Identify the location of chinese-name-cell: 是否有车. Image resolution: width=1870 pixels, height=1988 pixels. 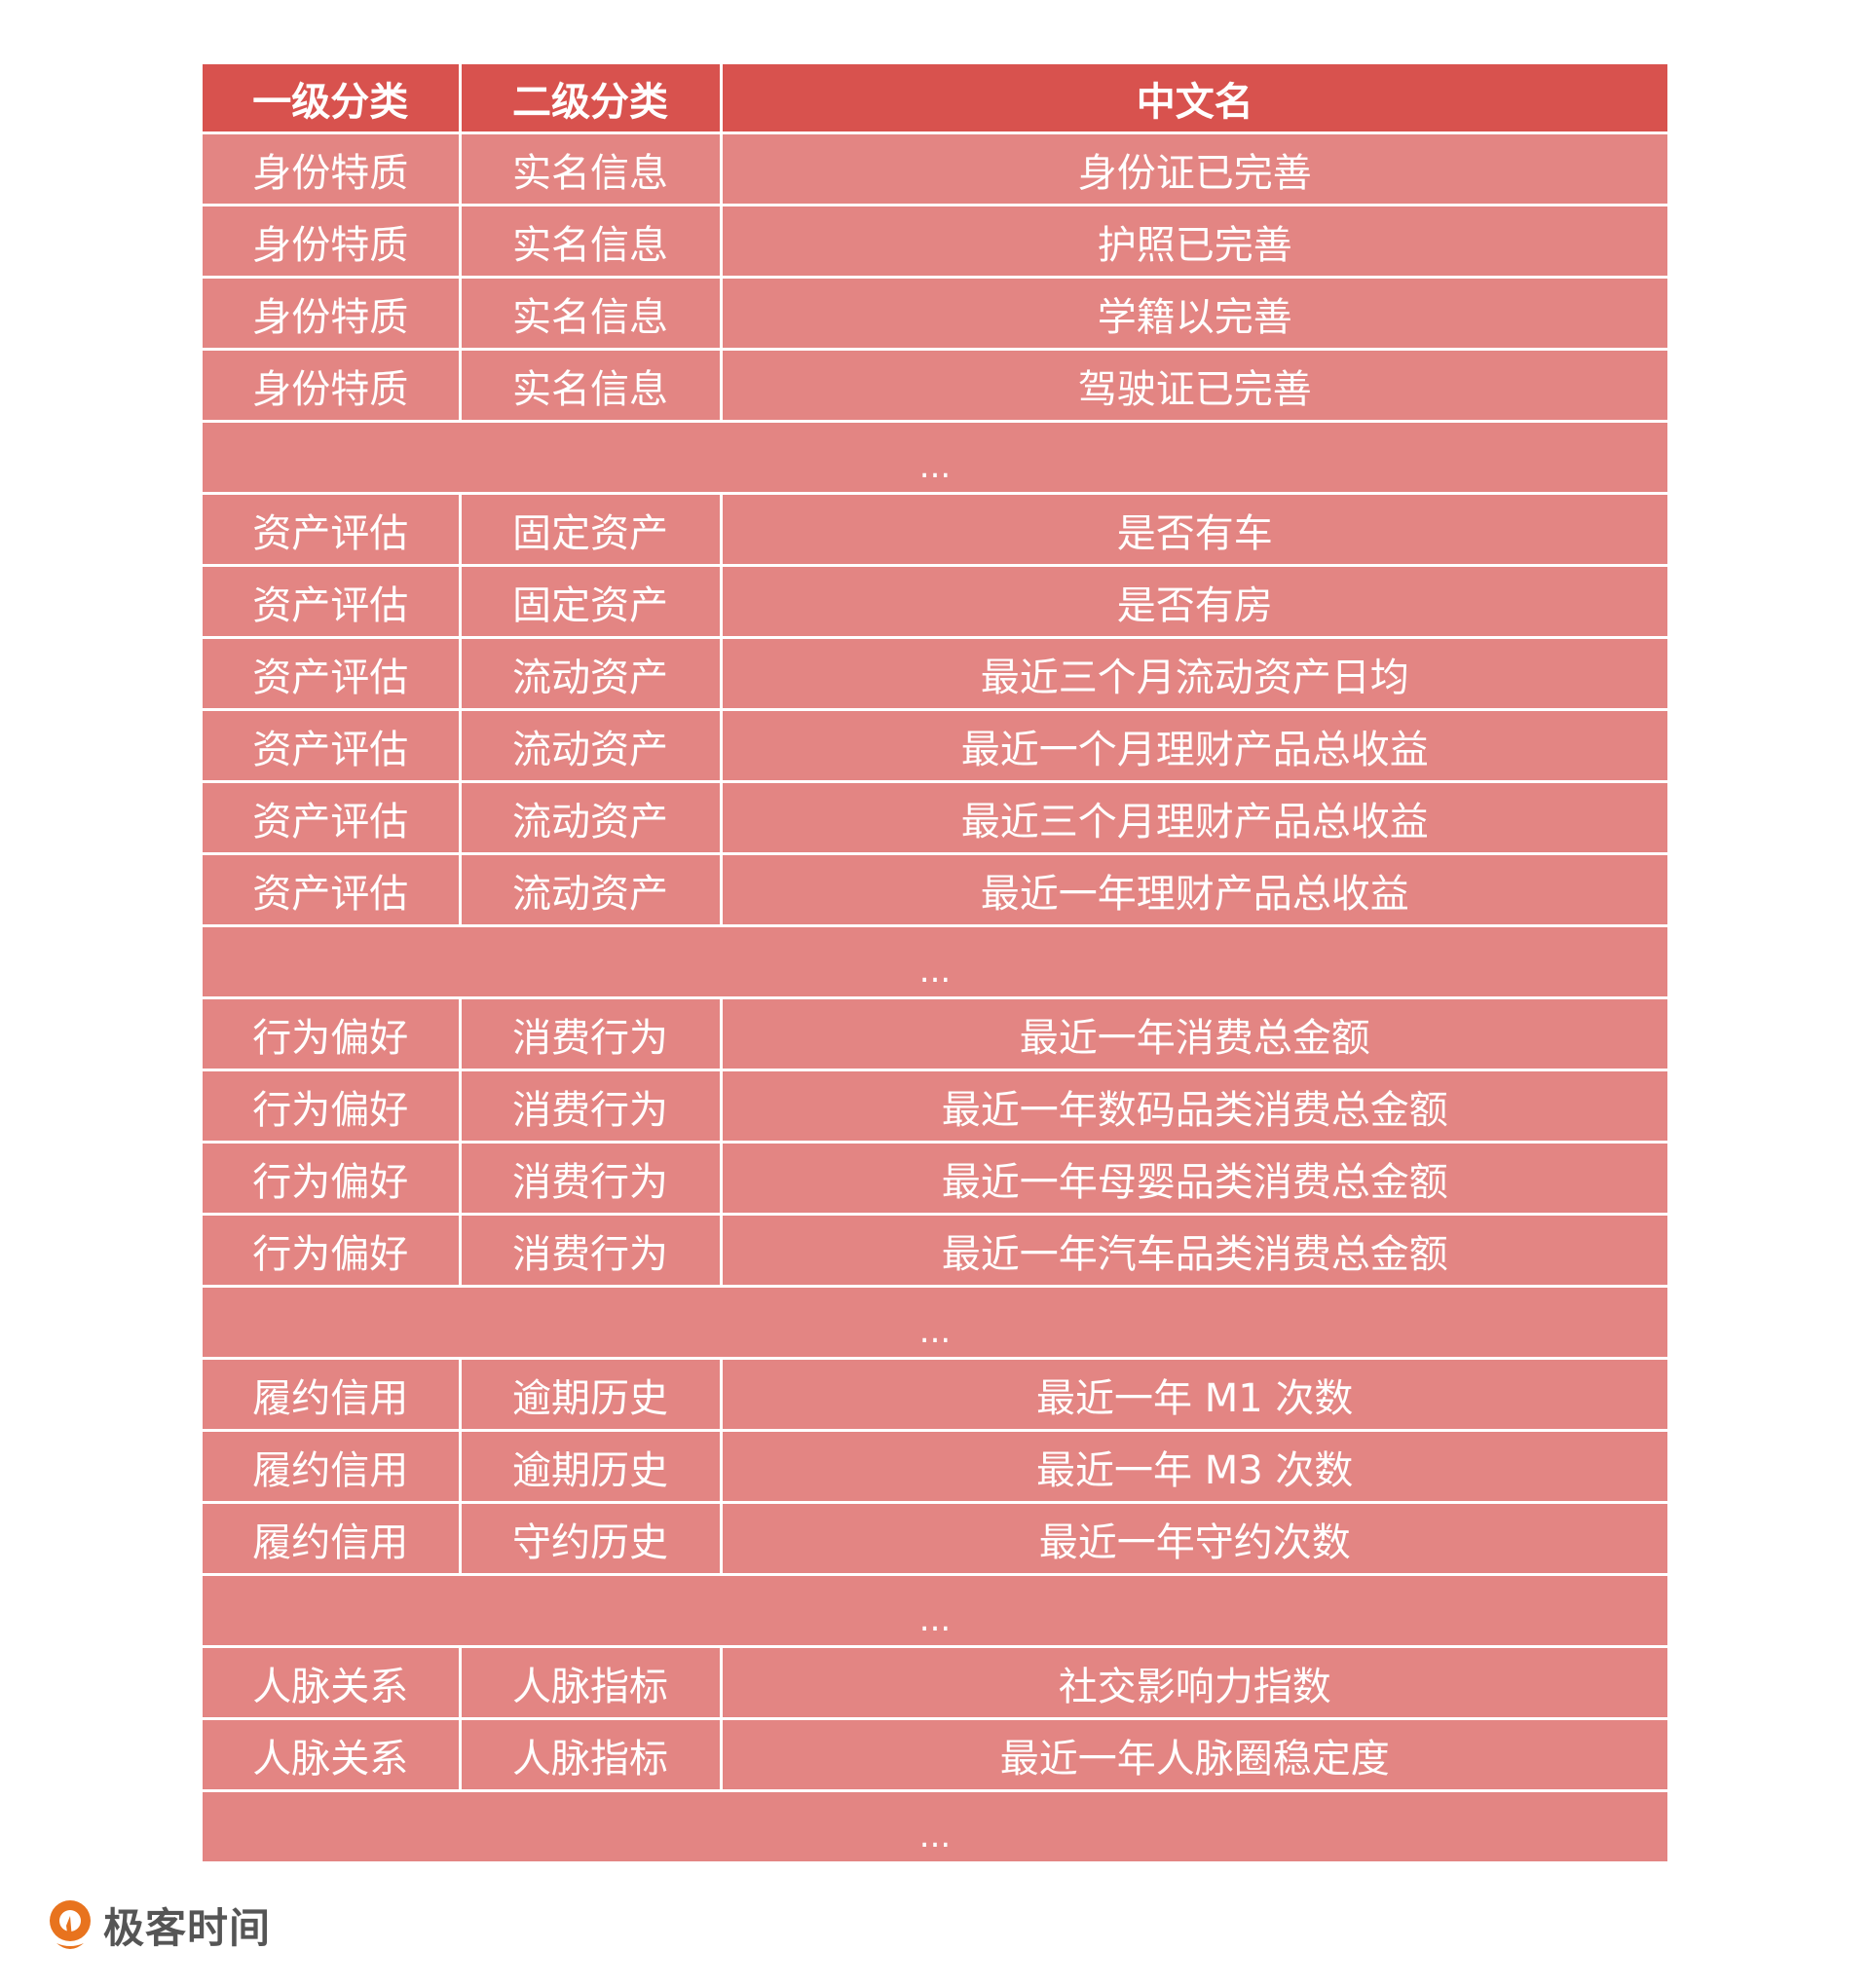
(1193, 530).